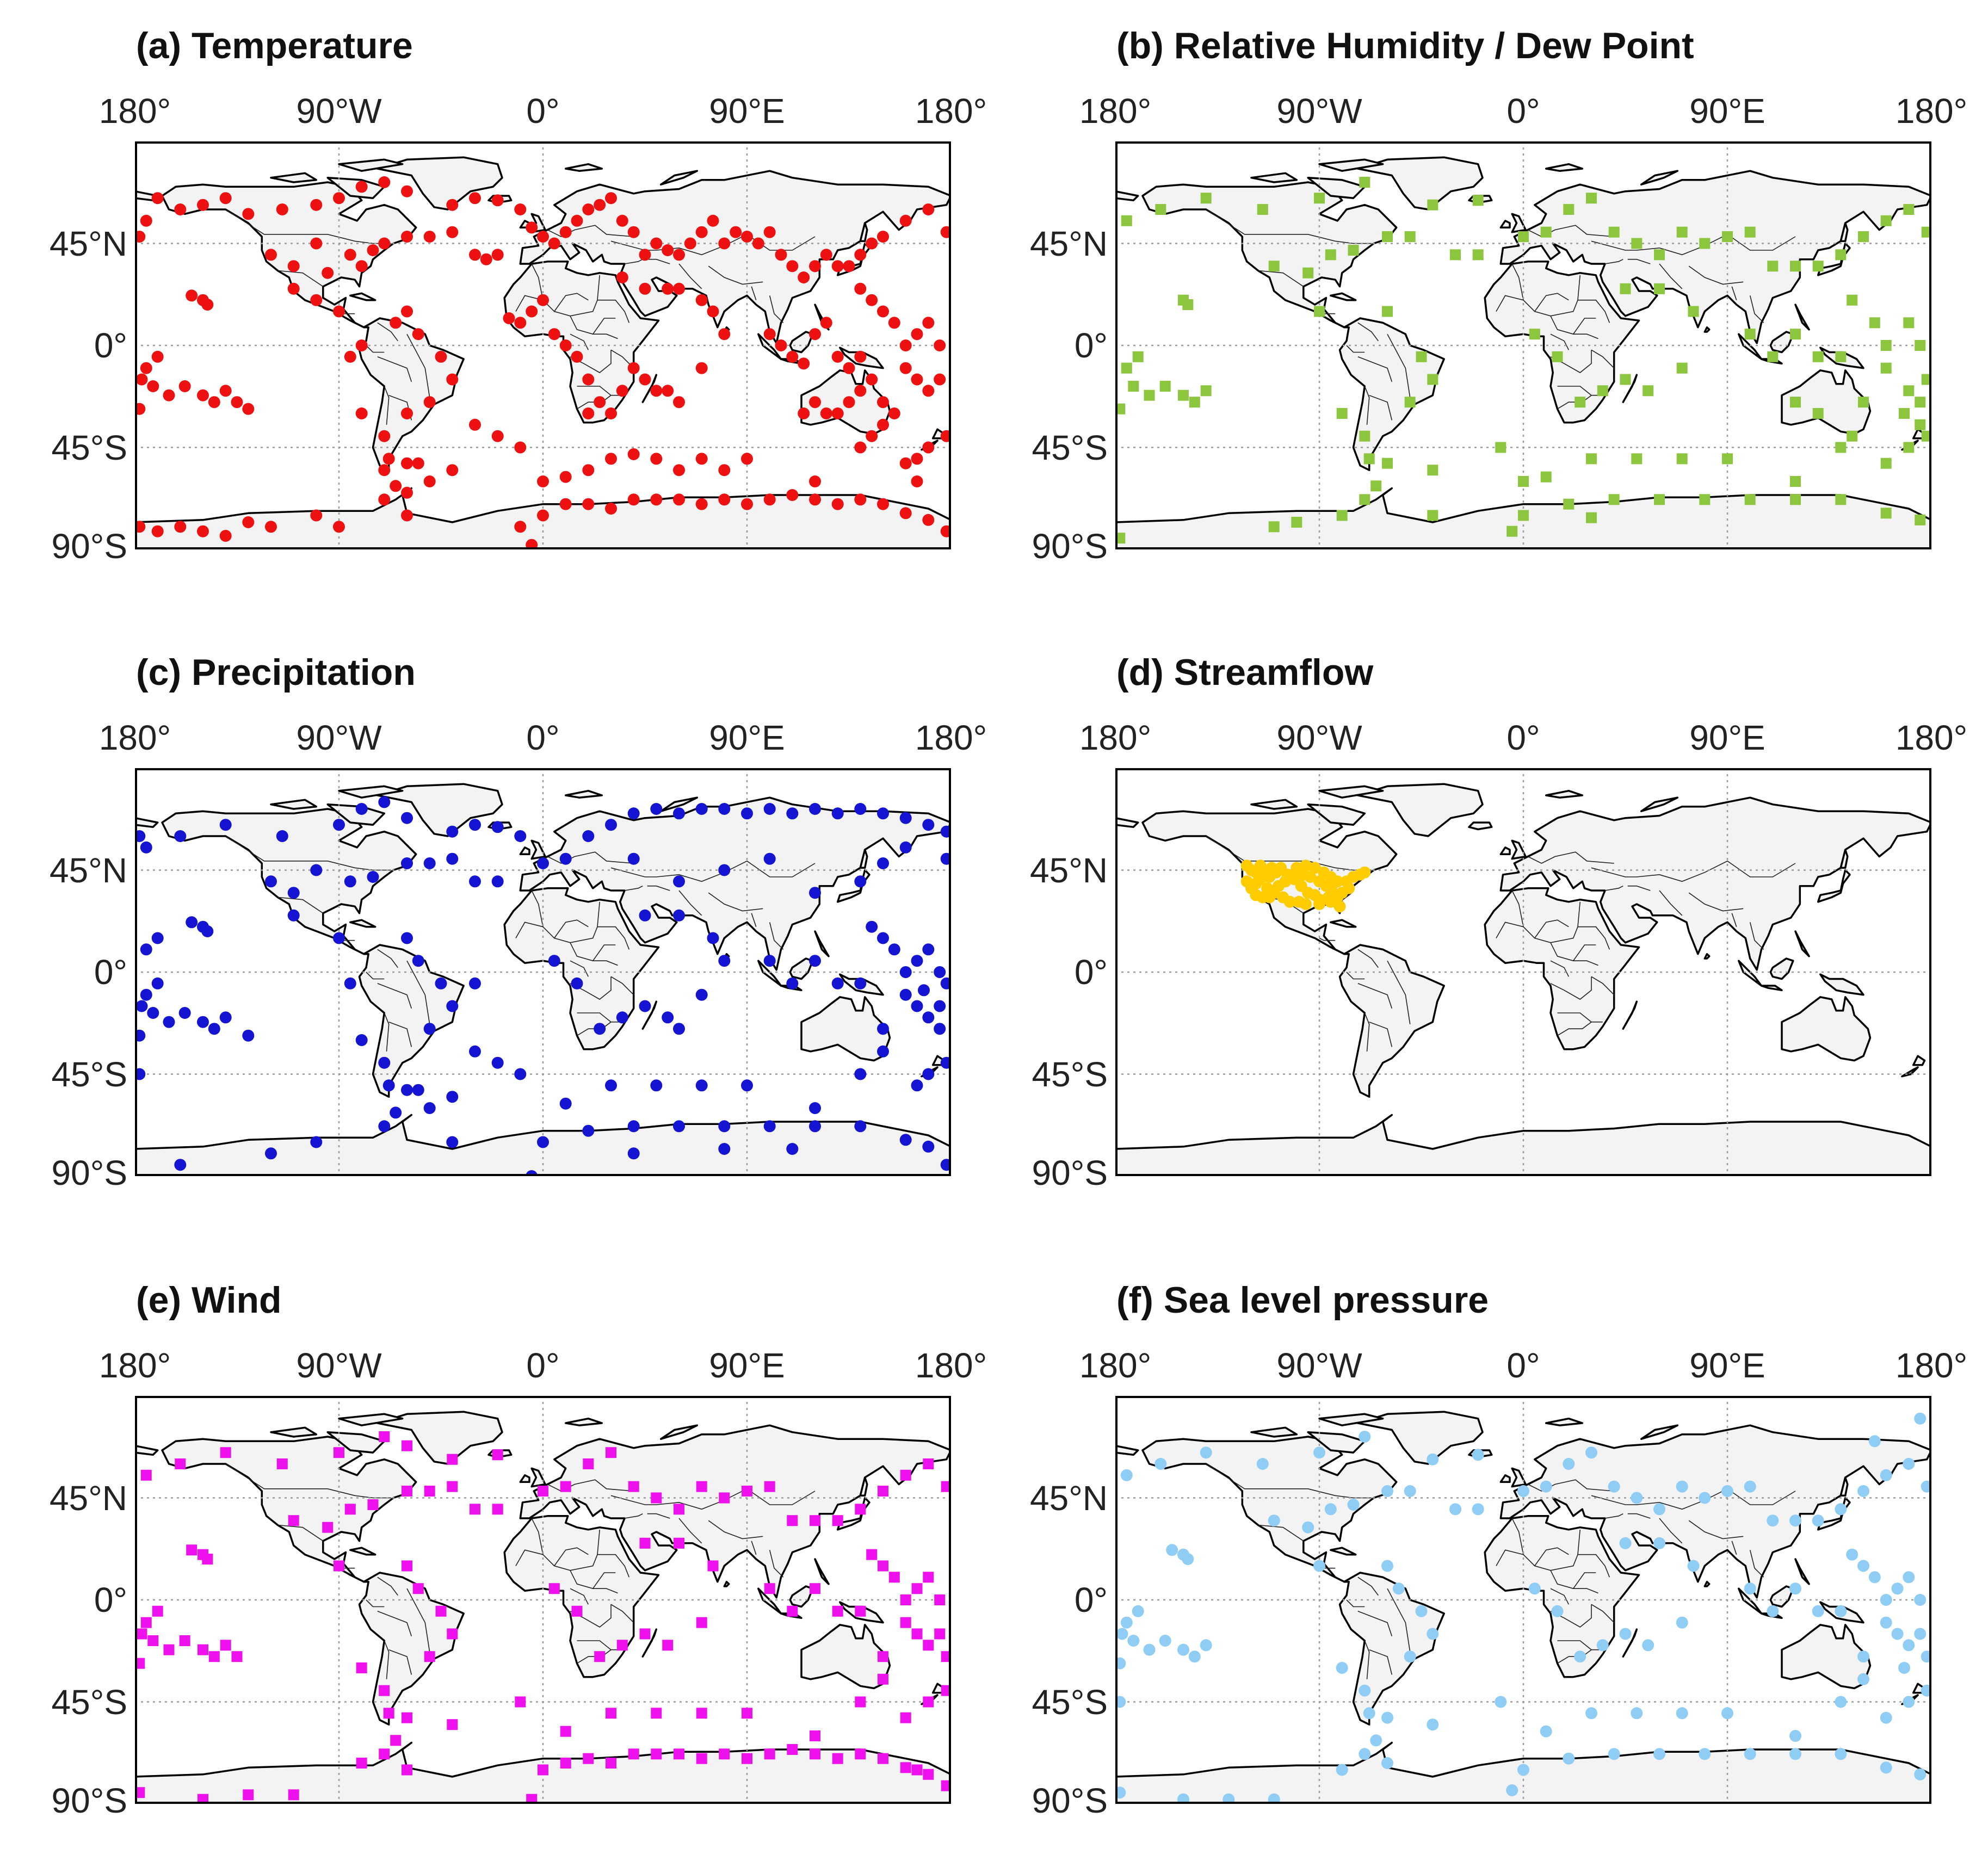 The height and width of the screenshot is (1861, 1988). I want to click on y-tick-label: 0°, so click(111, 1599).